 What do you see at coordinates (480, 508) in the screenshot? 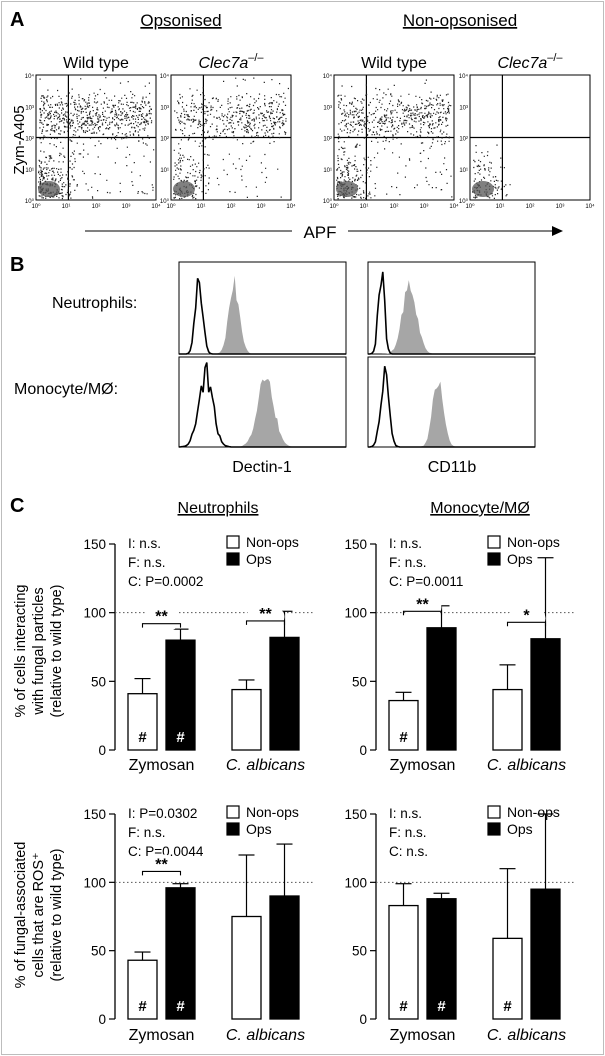
I see `chart-title: Monocyte/MØ` at bounding box center [480, 508].